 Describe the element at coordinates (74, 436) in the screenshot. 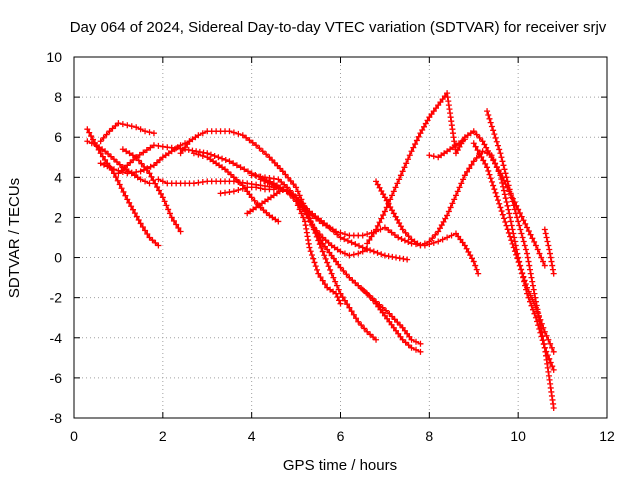

I see `x-tick-label: 0` at that location.